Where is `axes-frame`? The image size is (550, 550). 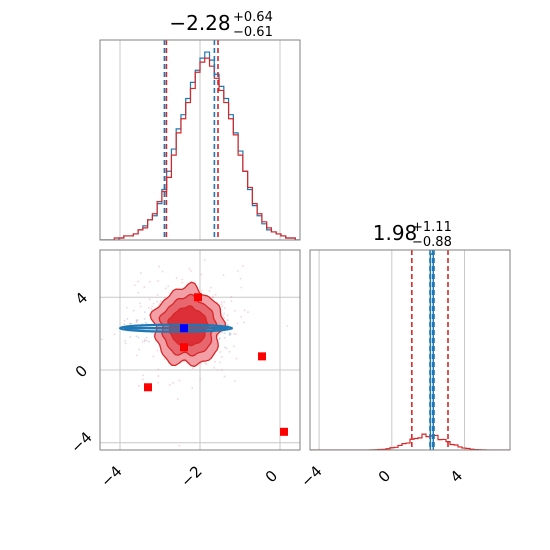 axes-frame is located at coordinates (200, 140).